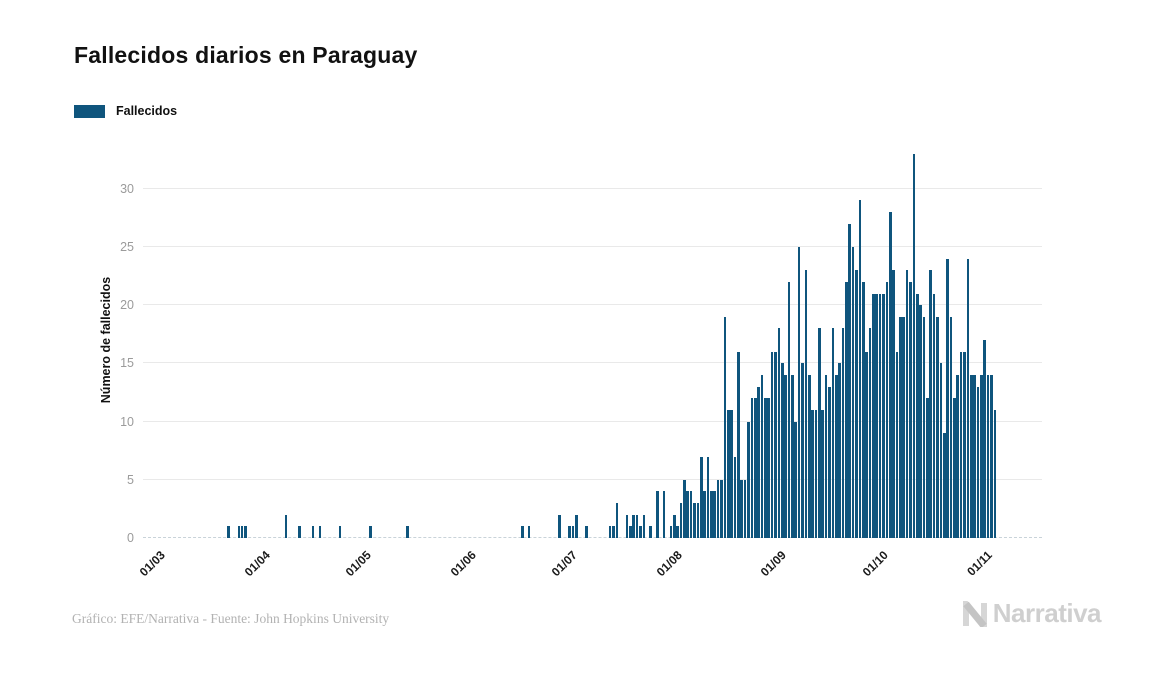 The height and width of the screenshot is (674, 1157). I want to click on x-tick-label: 01/07, so click(564, 564).